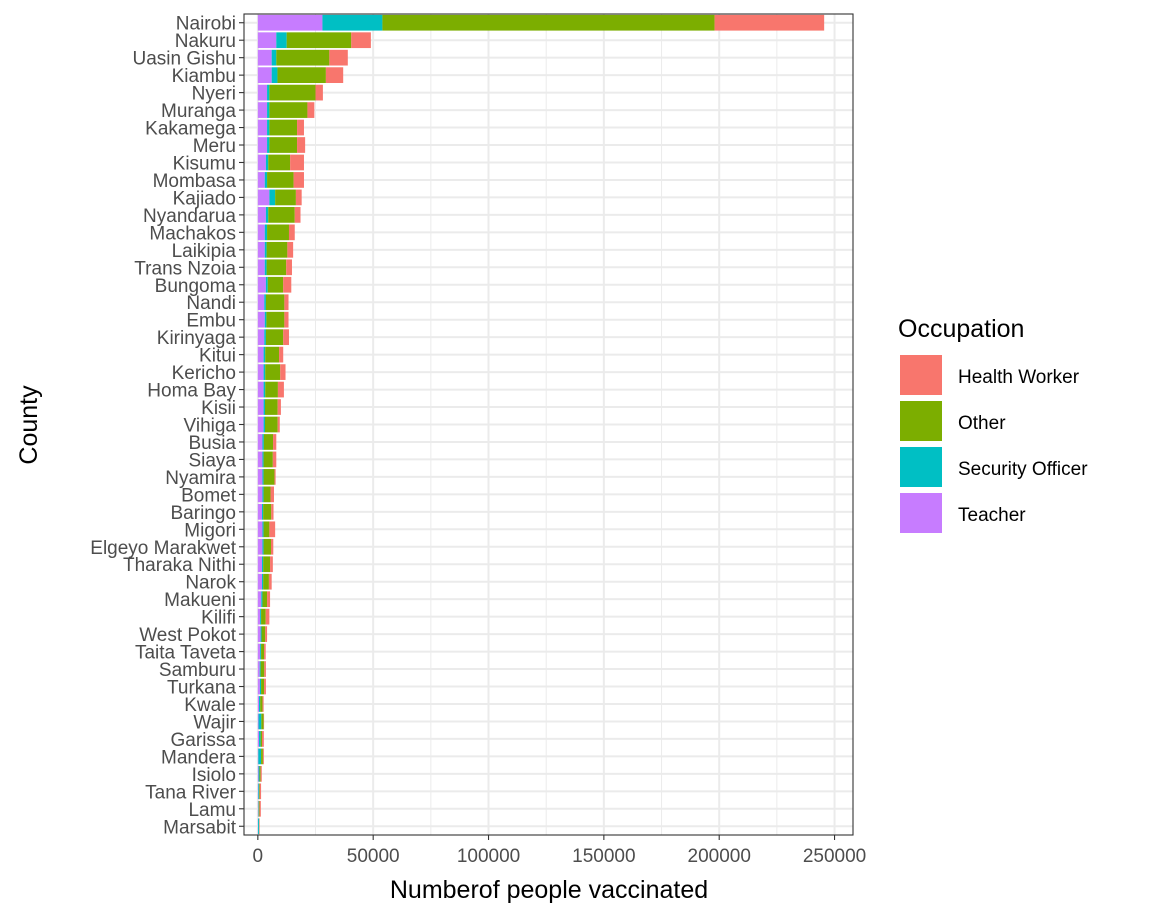  I want to click on x-axis-title: Numberof people vaccinated, so click(549, 890).